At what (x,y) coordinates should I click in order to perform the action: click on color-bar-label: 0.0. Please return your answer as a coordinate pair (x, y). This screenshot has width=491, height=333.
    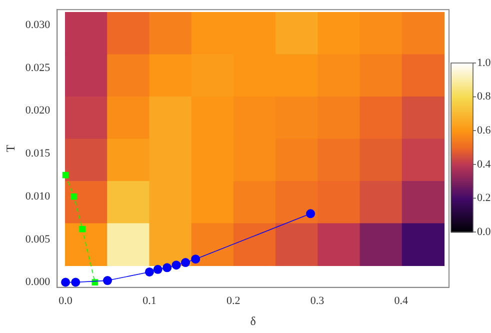
    Looking at the image, I should click on (484, 232).